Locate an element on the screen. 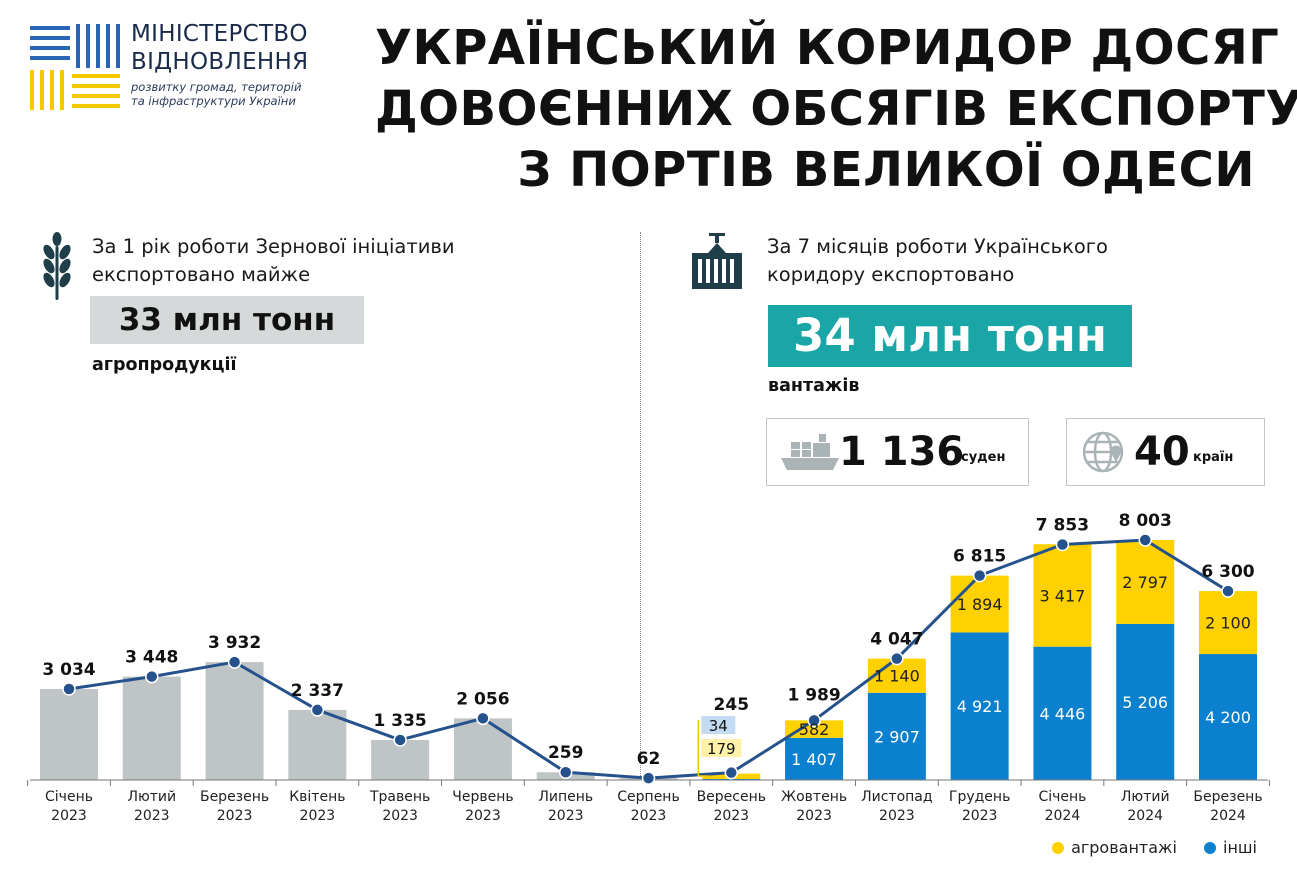 The image size is (1297, 885). title-line3: З ПОРТІВ ВЕЛИКОЇ ОДЕСИ is located at coordinates (886, 170).